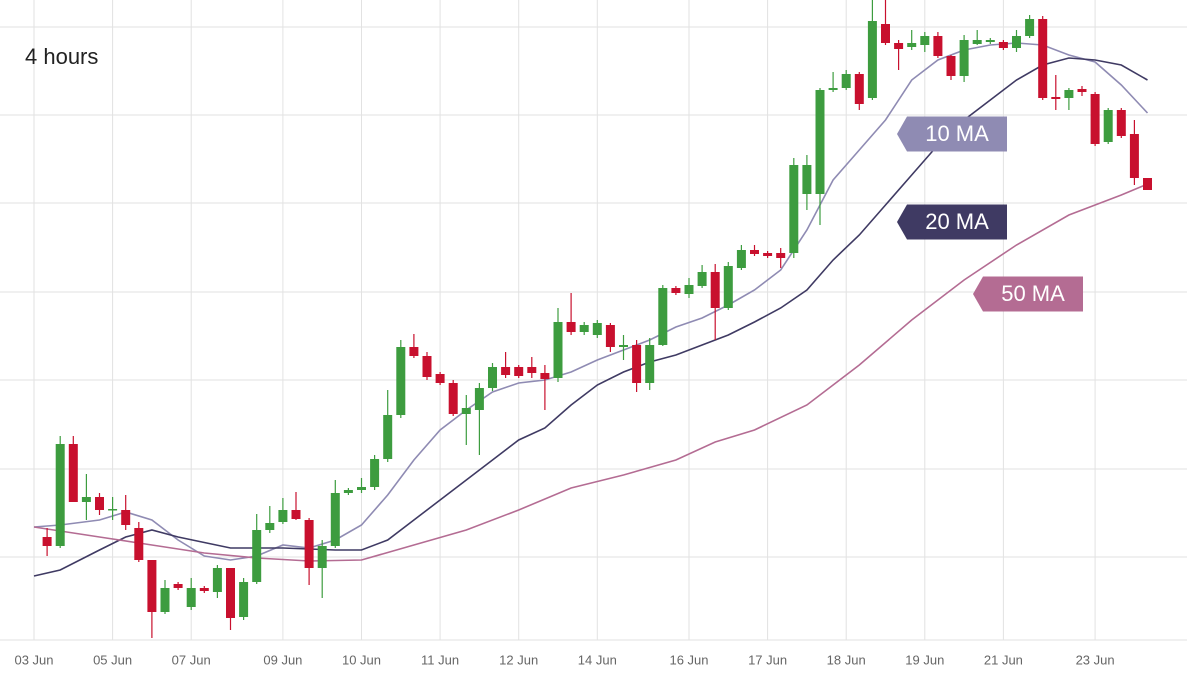 This screenshot has width=1187, height=689. I want to click on legend-label: 10 MA, so click(957, 133).